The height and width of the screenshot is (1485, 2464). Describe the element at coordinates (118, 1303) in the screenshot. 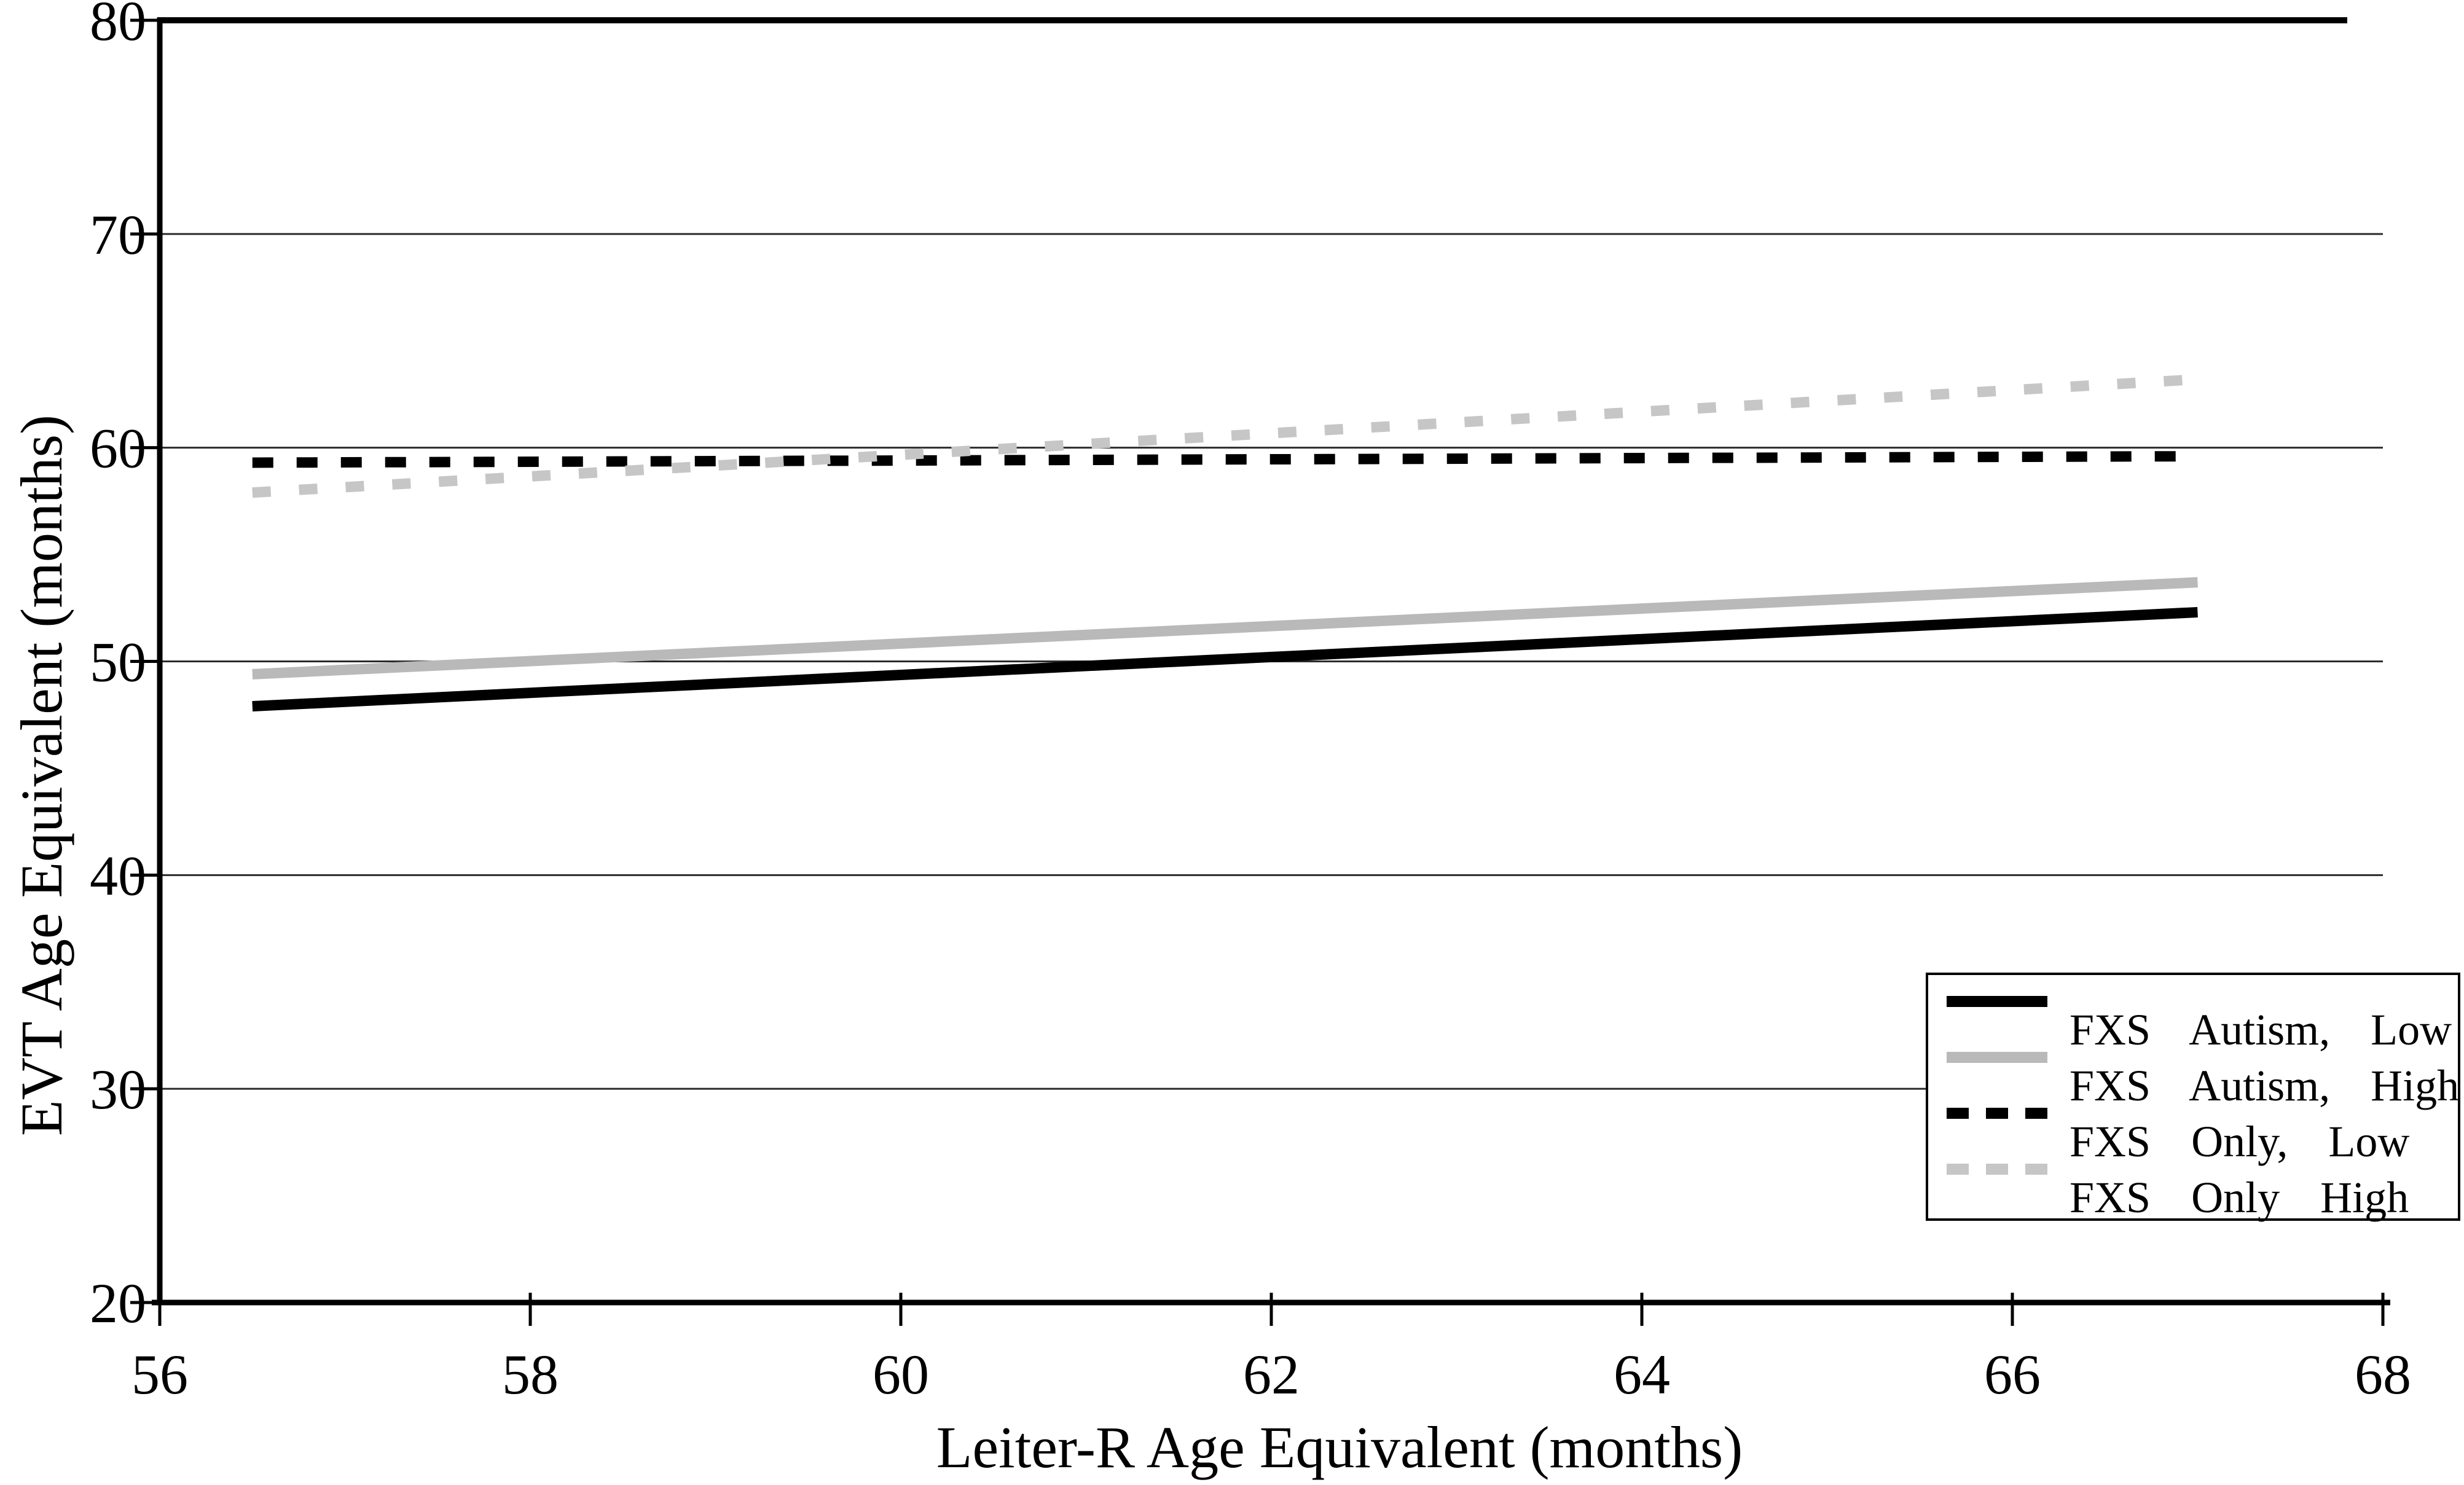

I see `y-tick-label-20: 20` at that location.